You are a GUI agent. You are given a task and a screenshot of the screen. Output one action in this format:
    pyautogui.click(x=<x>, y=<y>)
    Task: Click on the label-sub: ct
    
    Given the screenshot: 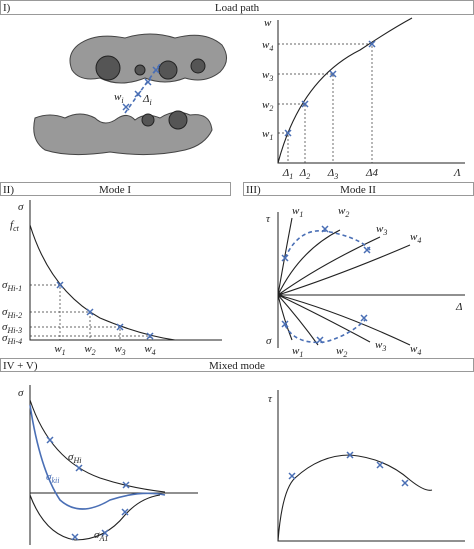 What is the action you would take?
    pyautogui.click(x=16, y=228)
    